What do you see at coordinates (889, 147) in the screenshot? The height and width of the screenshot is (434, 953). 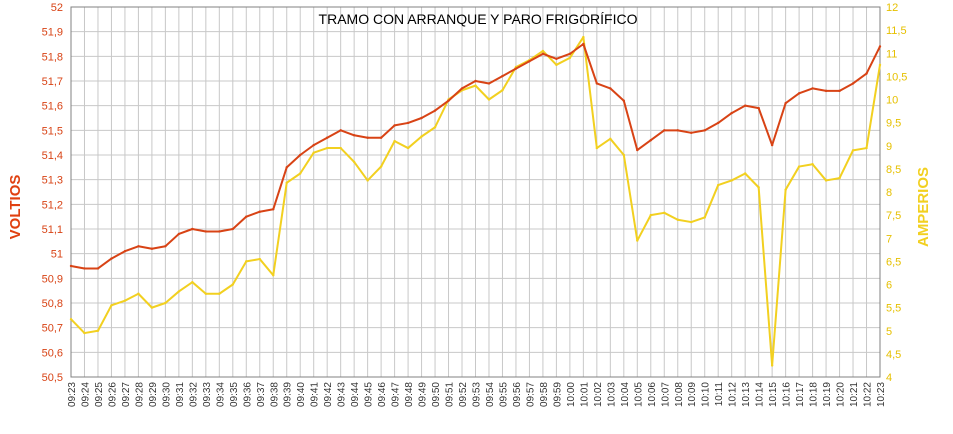 I see `right-tick-label: 9` at bounding box center [889, 147].